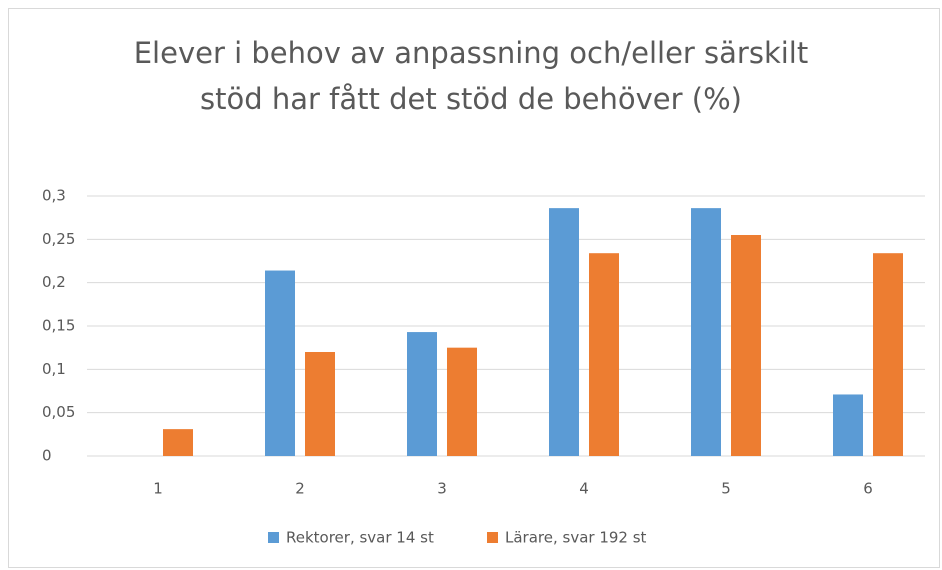 The width and height of the screenshot is (942, 570). Describe the element at coordinates (47, 456) in the screenshot. I see `y-tick-label: 0` at that location.